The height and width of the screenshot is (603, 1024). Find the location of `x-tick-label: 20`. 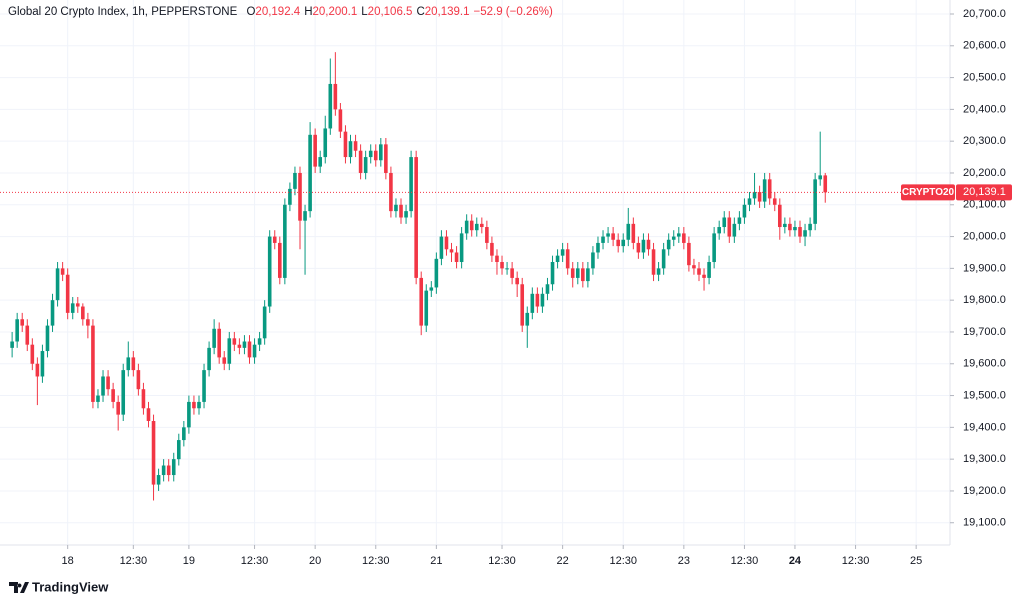

x-tick-label: 20 is located at coordinates (315, 561).